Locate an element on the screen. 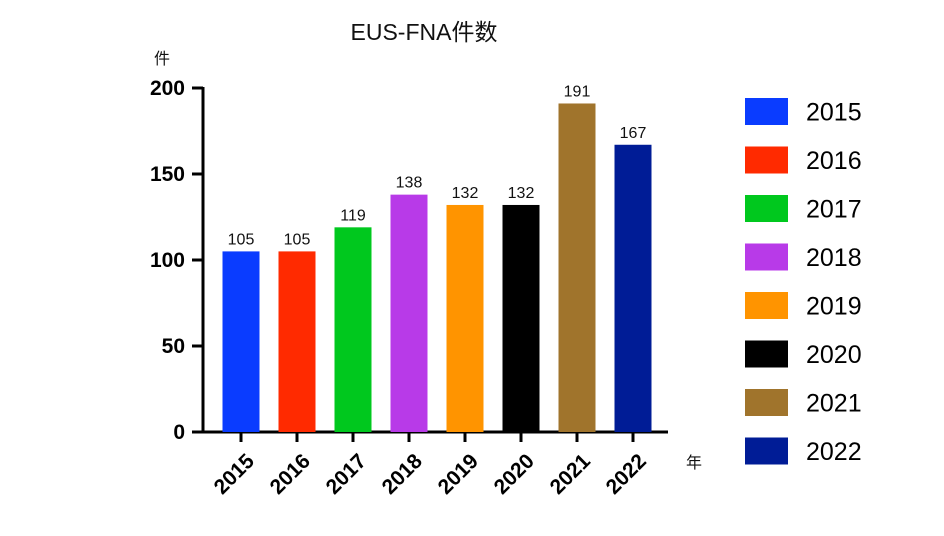 The width and height of the screenshot is (944, 536). y-tick-label: 0 is located at coordinates (179, 432).